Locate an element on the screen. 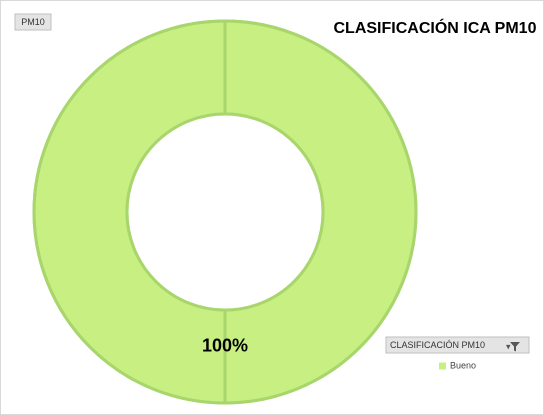 This screenshot has height=415, width=544. legend-label: Bueno is located at coordinates (463, 365).